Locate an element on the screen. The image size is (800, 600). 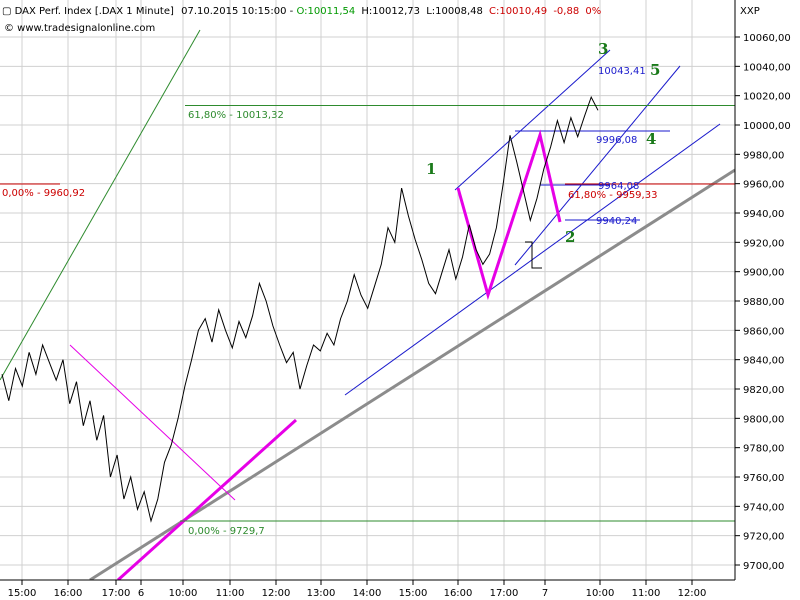
level-9996-label: 9996,08 is located at coordinates (616, 140).